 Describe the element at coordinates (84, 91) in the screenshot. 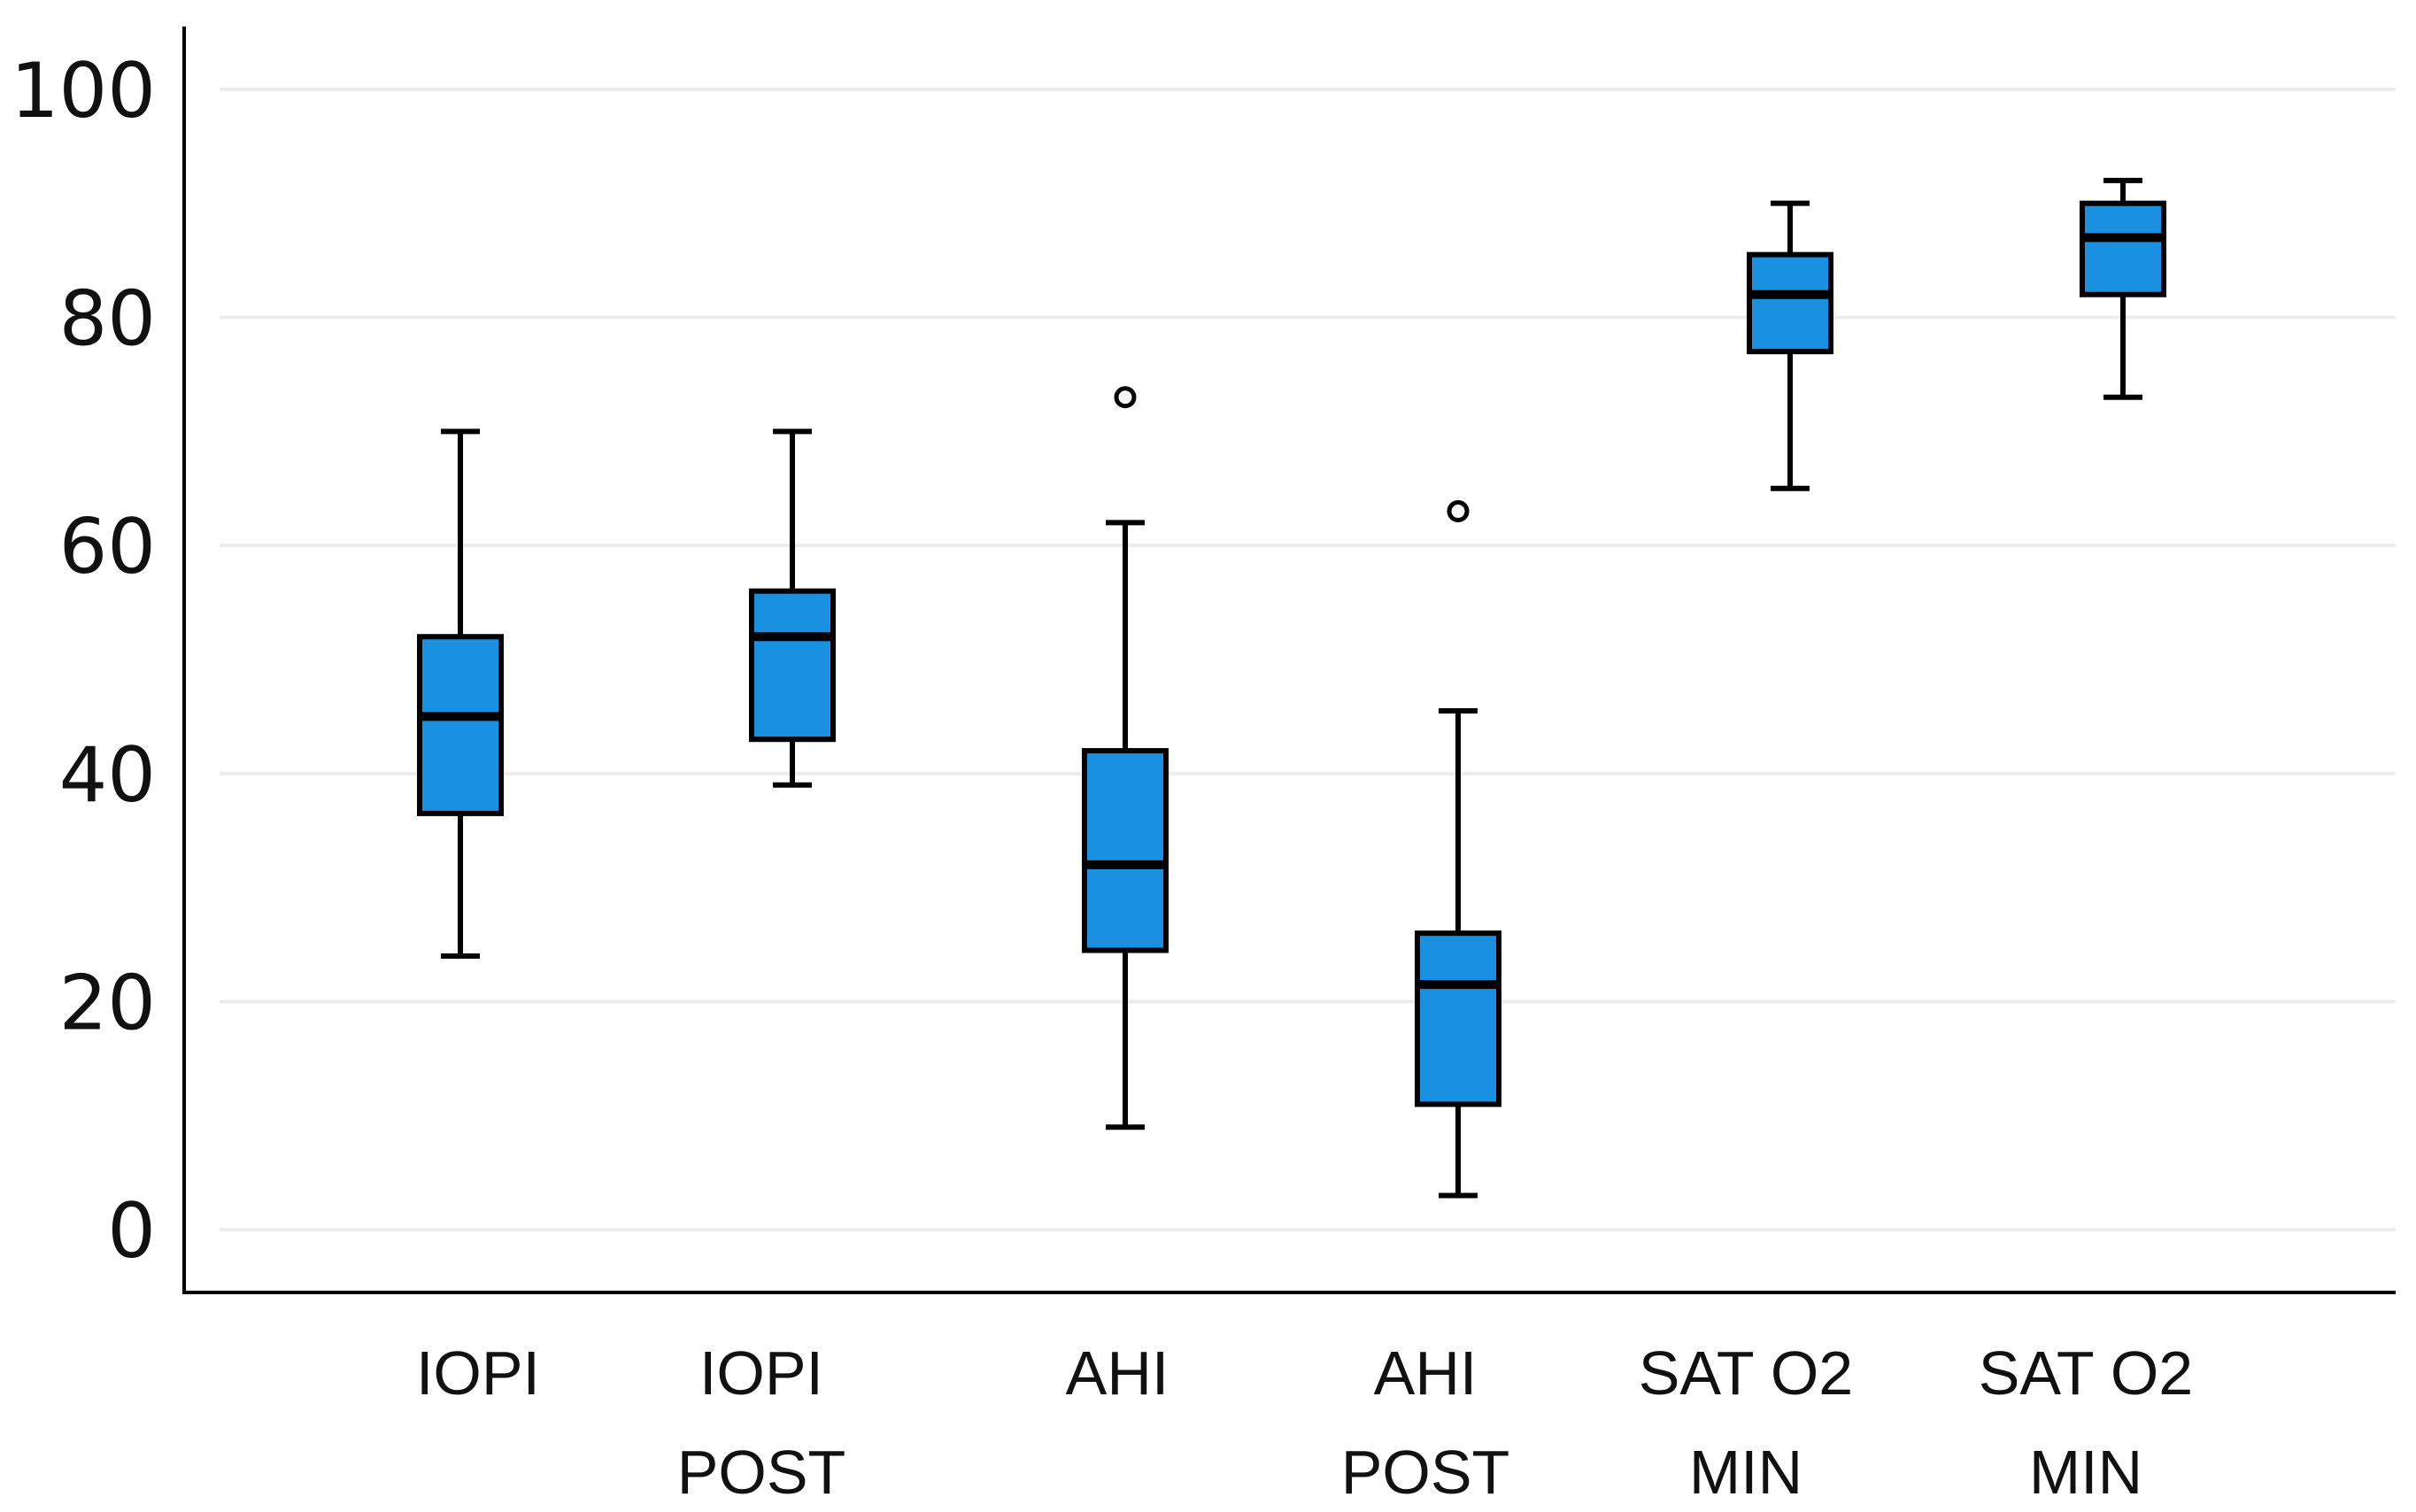

I see `y-tick-label-100: 100` at that location.